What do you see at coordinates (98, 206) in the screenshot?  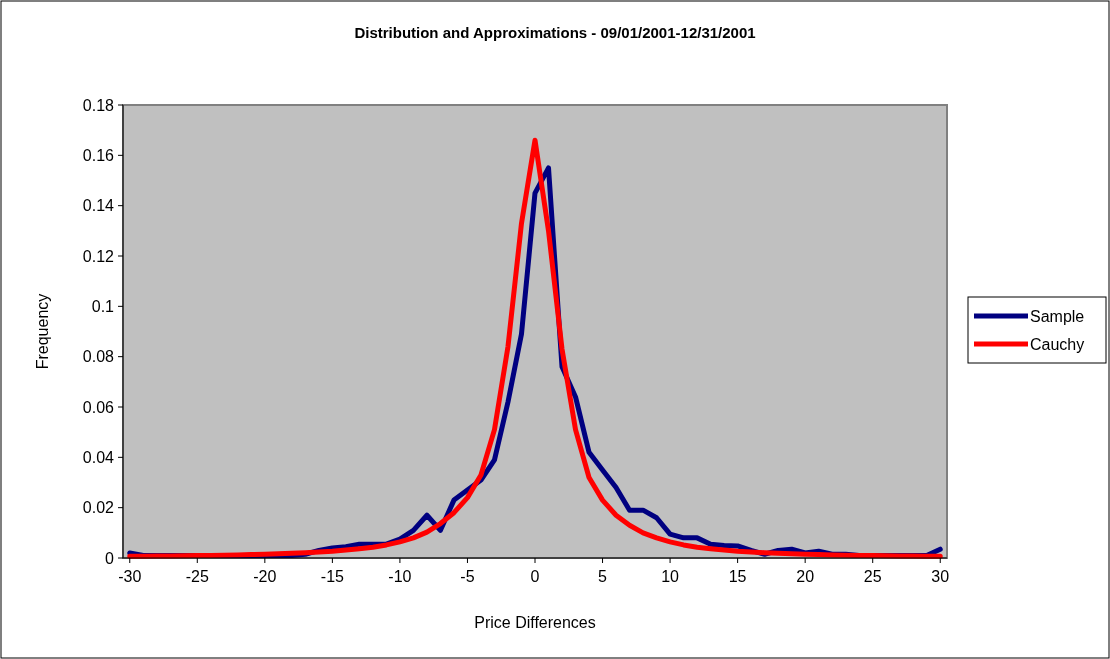 I see `y-tick-label: 0.14` at bounding box center [98, 206].